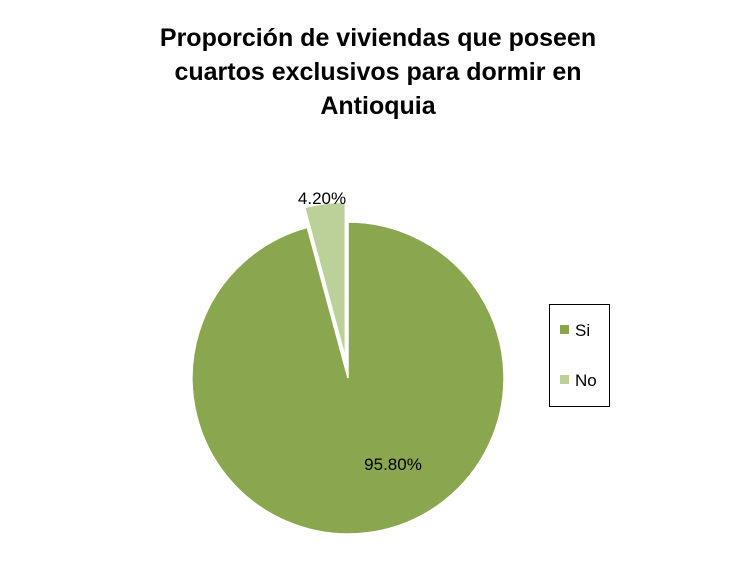 The width and height of the screenshot is (752, 580). Describe the element at coordinates (378, 106) in the screenshot. I see `chart-title-line-3: Antioquia` at that location.